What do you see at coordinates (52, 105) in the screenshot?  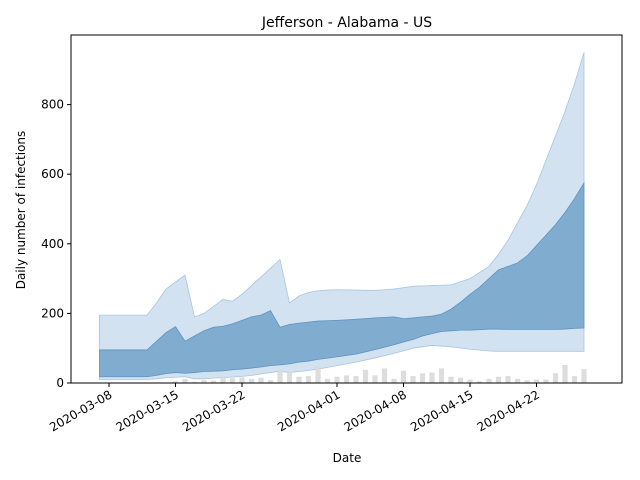 I see `y-tick-label: 800` at bounding box center [52, 105].